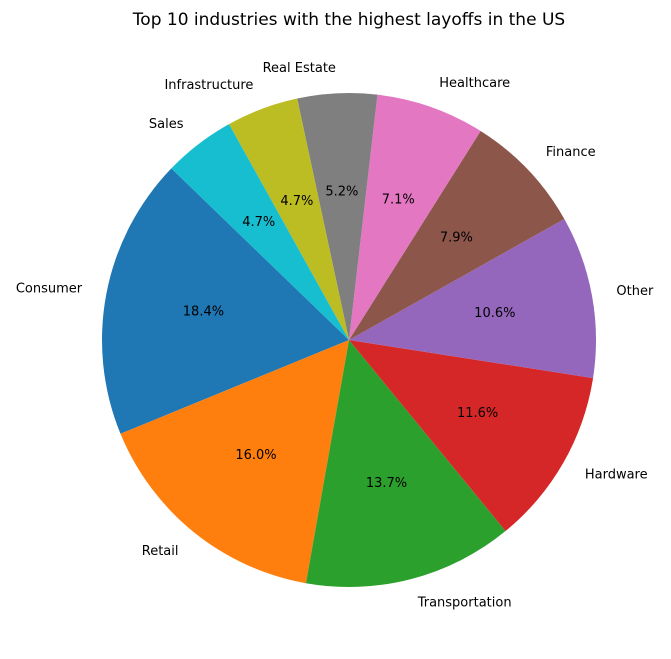 The width and height of the screenshot is (671, 659). I want to click on pie-slice-healthcare, so click(415, 217).